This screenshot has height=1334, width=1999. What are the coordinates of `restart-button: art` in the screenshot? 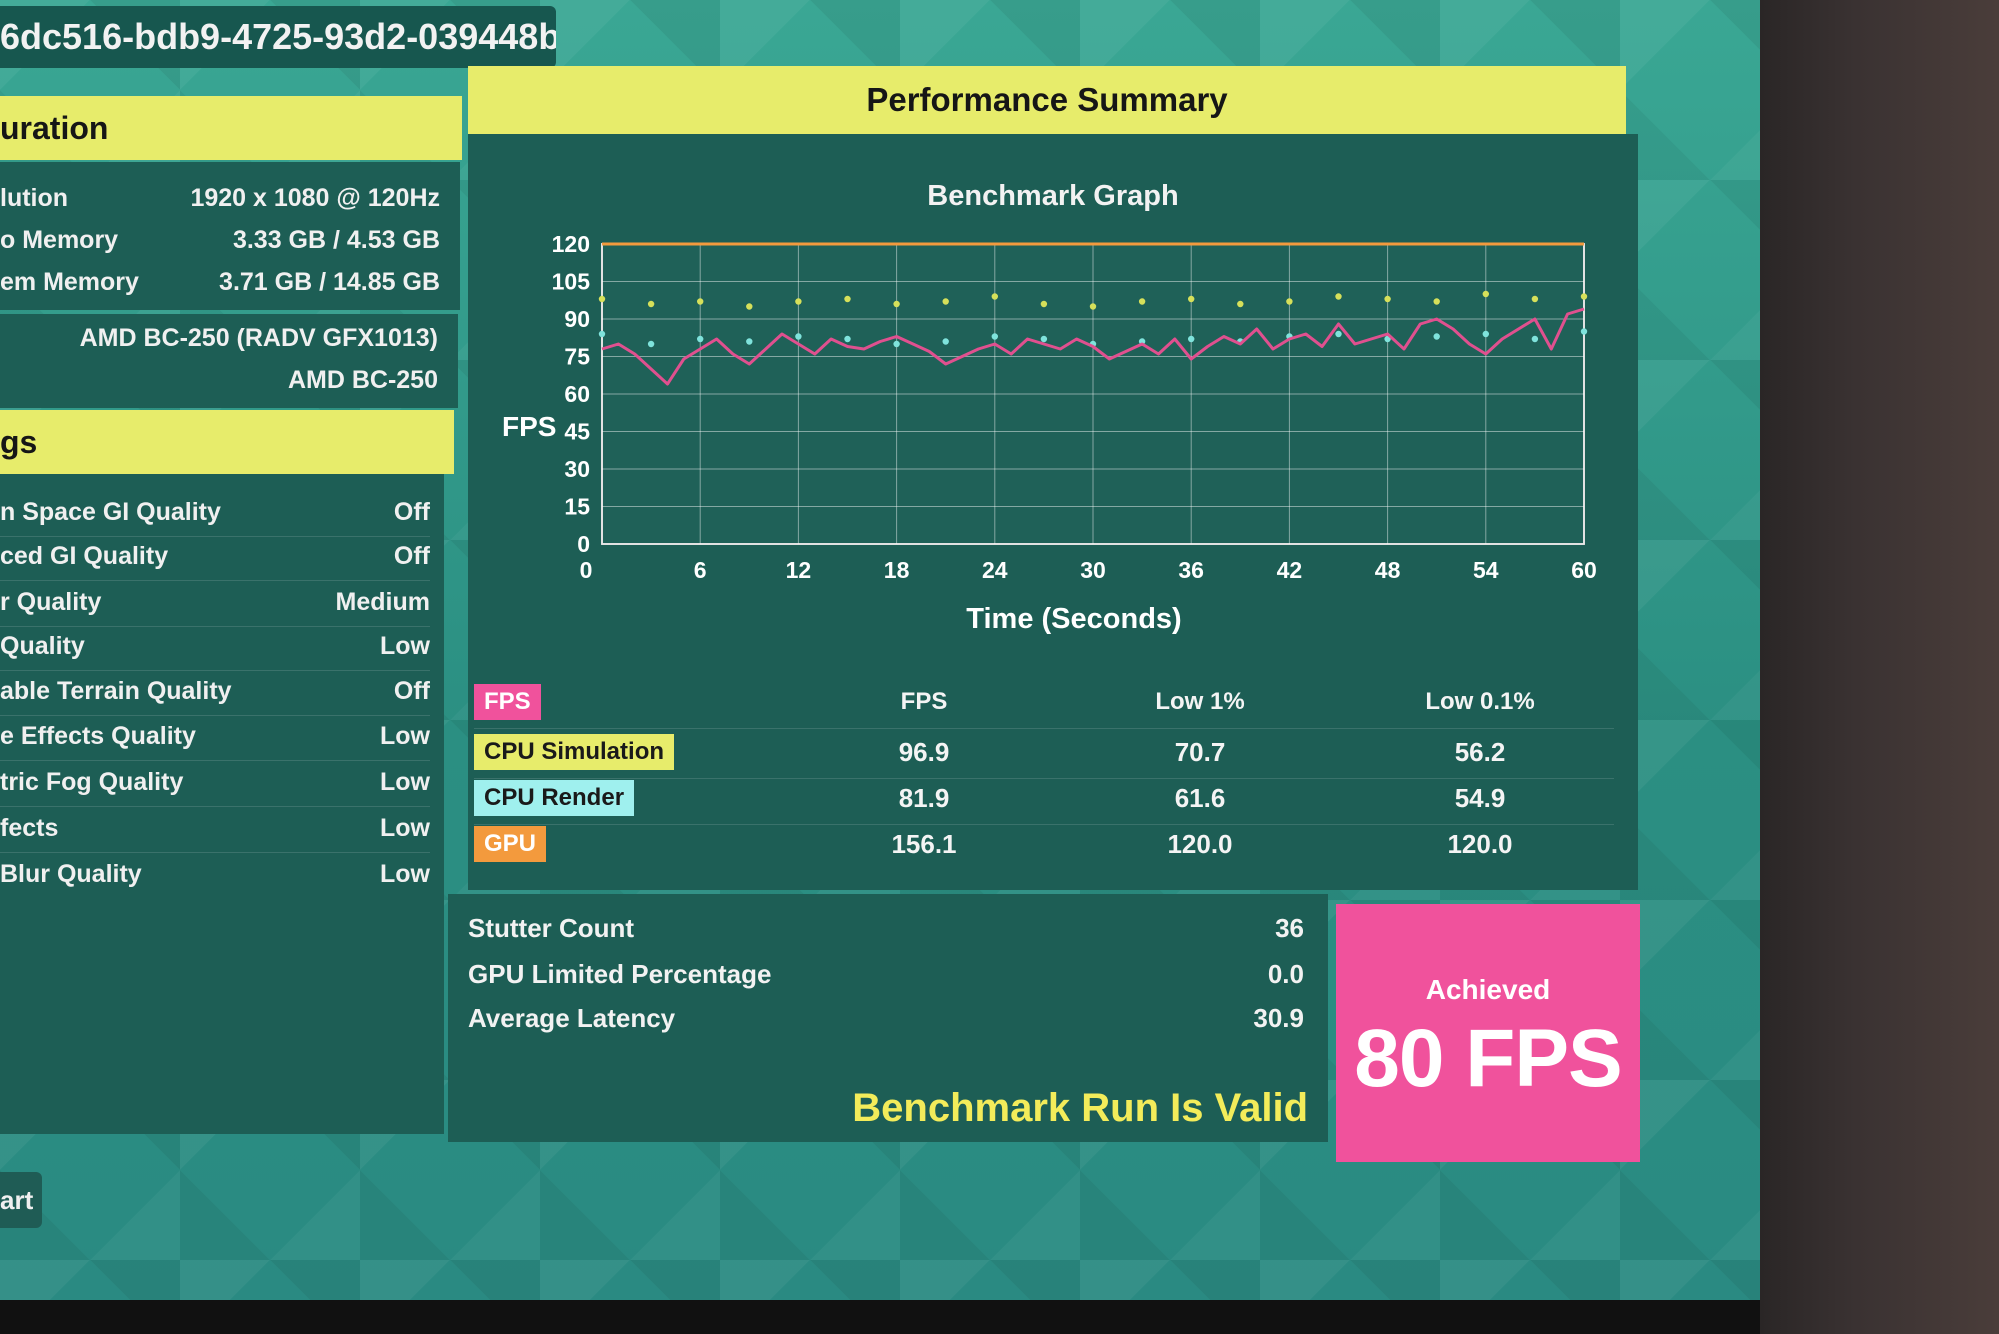 It's located at (21, 1200).